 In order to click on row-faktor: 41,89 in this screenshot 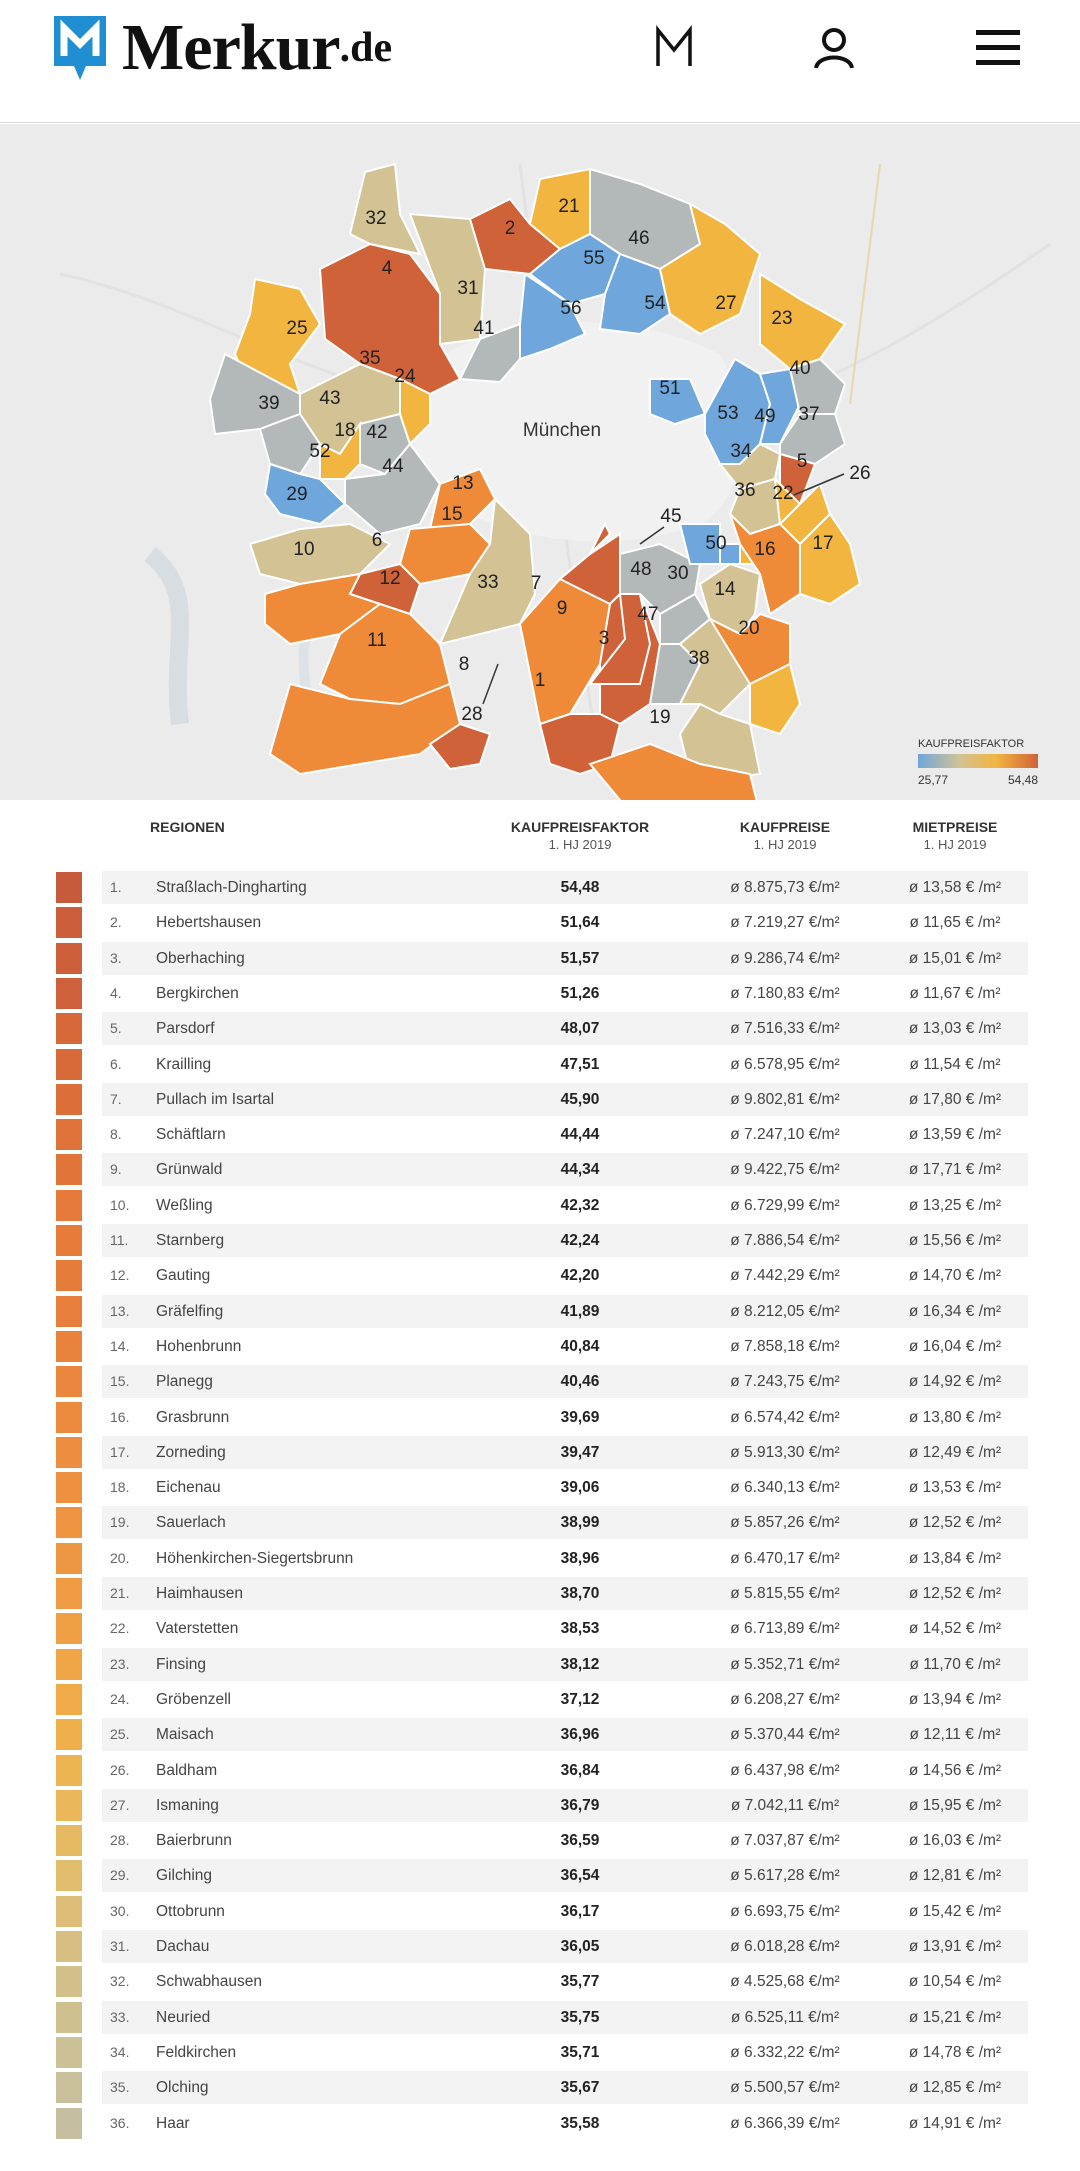, I will do `click(580, 1311)`.